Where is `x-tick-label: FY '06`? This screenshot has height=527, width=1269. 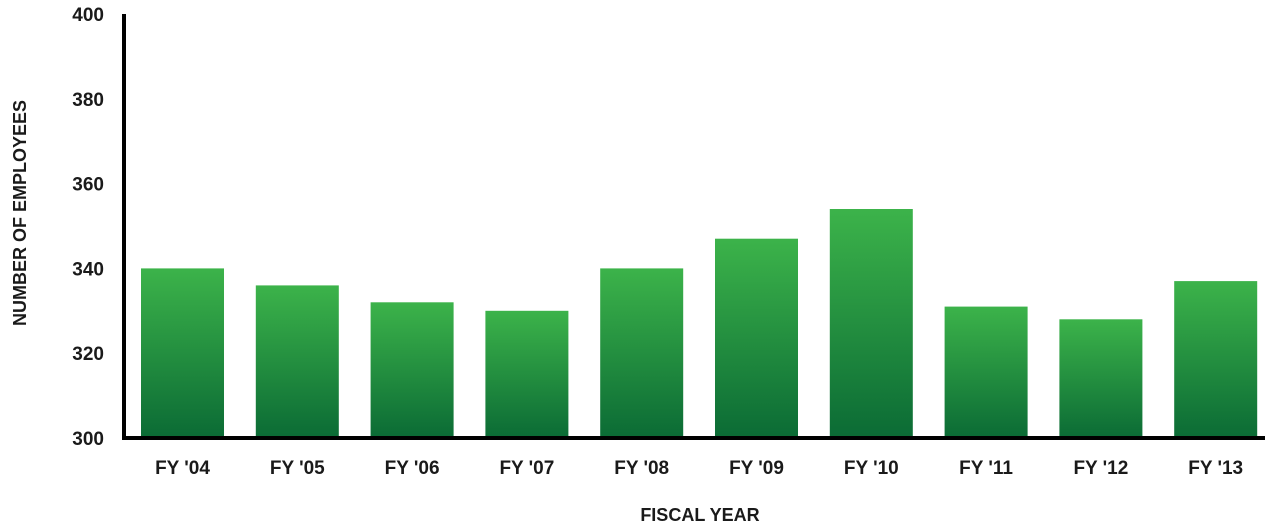 x-tick-label: FY '06 is located at coordinates (412, 468).